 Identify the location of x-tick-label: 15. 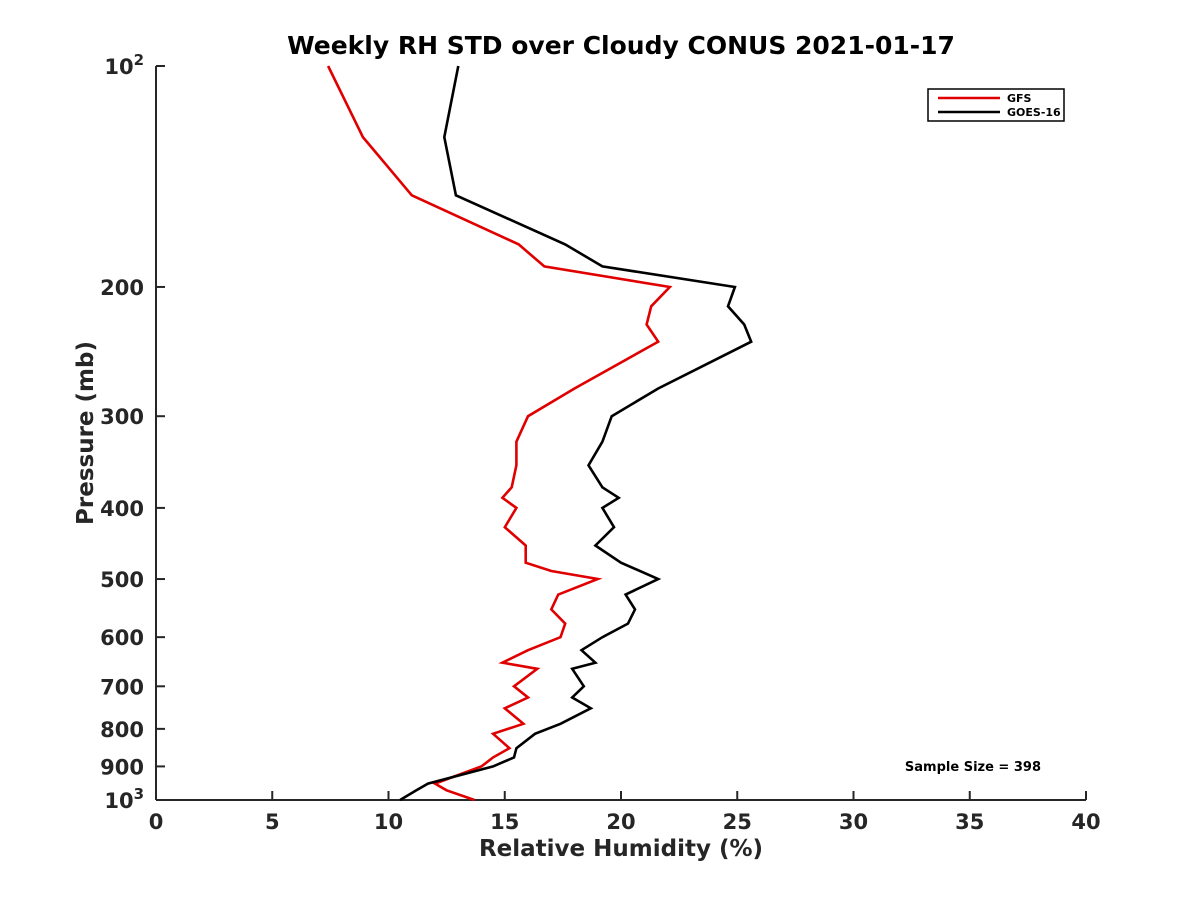
(504, 822).